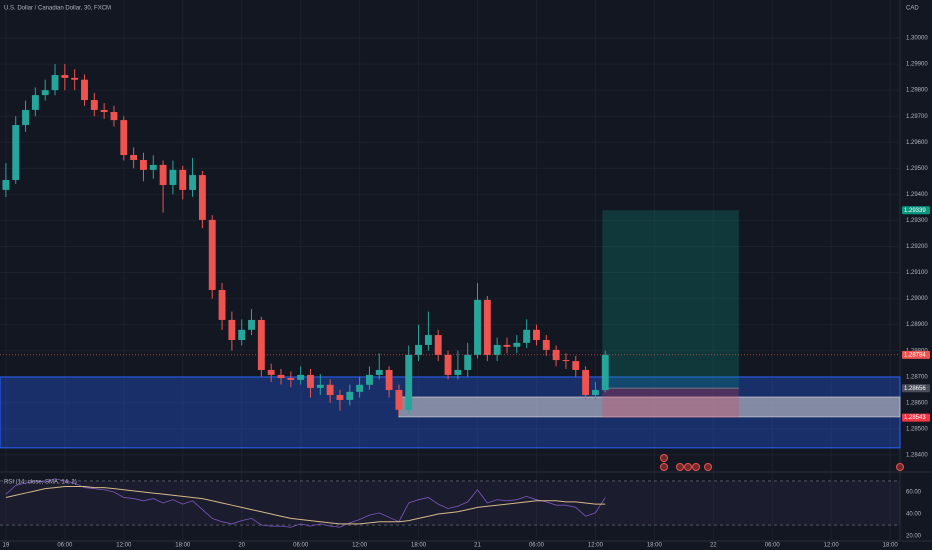 The image size is (932, 550). I want to click on current-price-label: 1.28784, so click(915, 355).